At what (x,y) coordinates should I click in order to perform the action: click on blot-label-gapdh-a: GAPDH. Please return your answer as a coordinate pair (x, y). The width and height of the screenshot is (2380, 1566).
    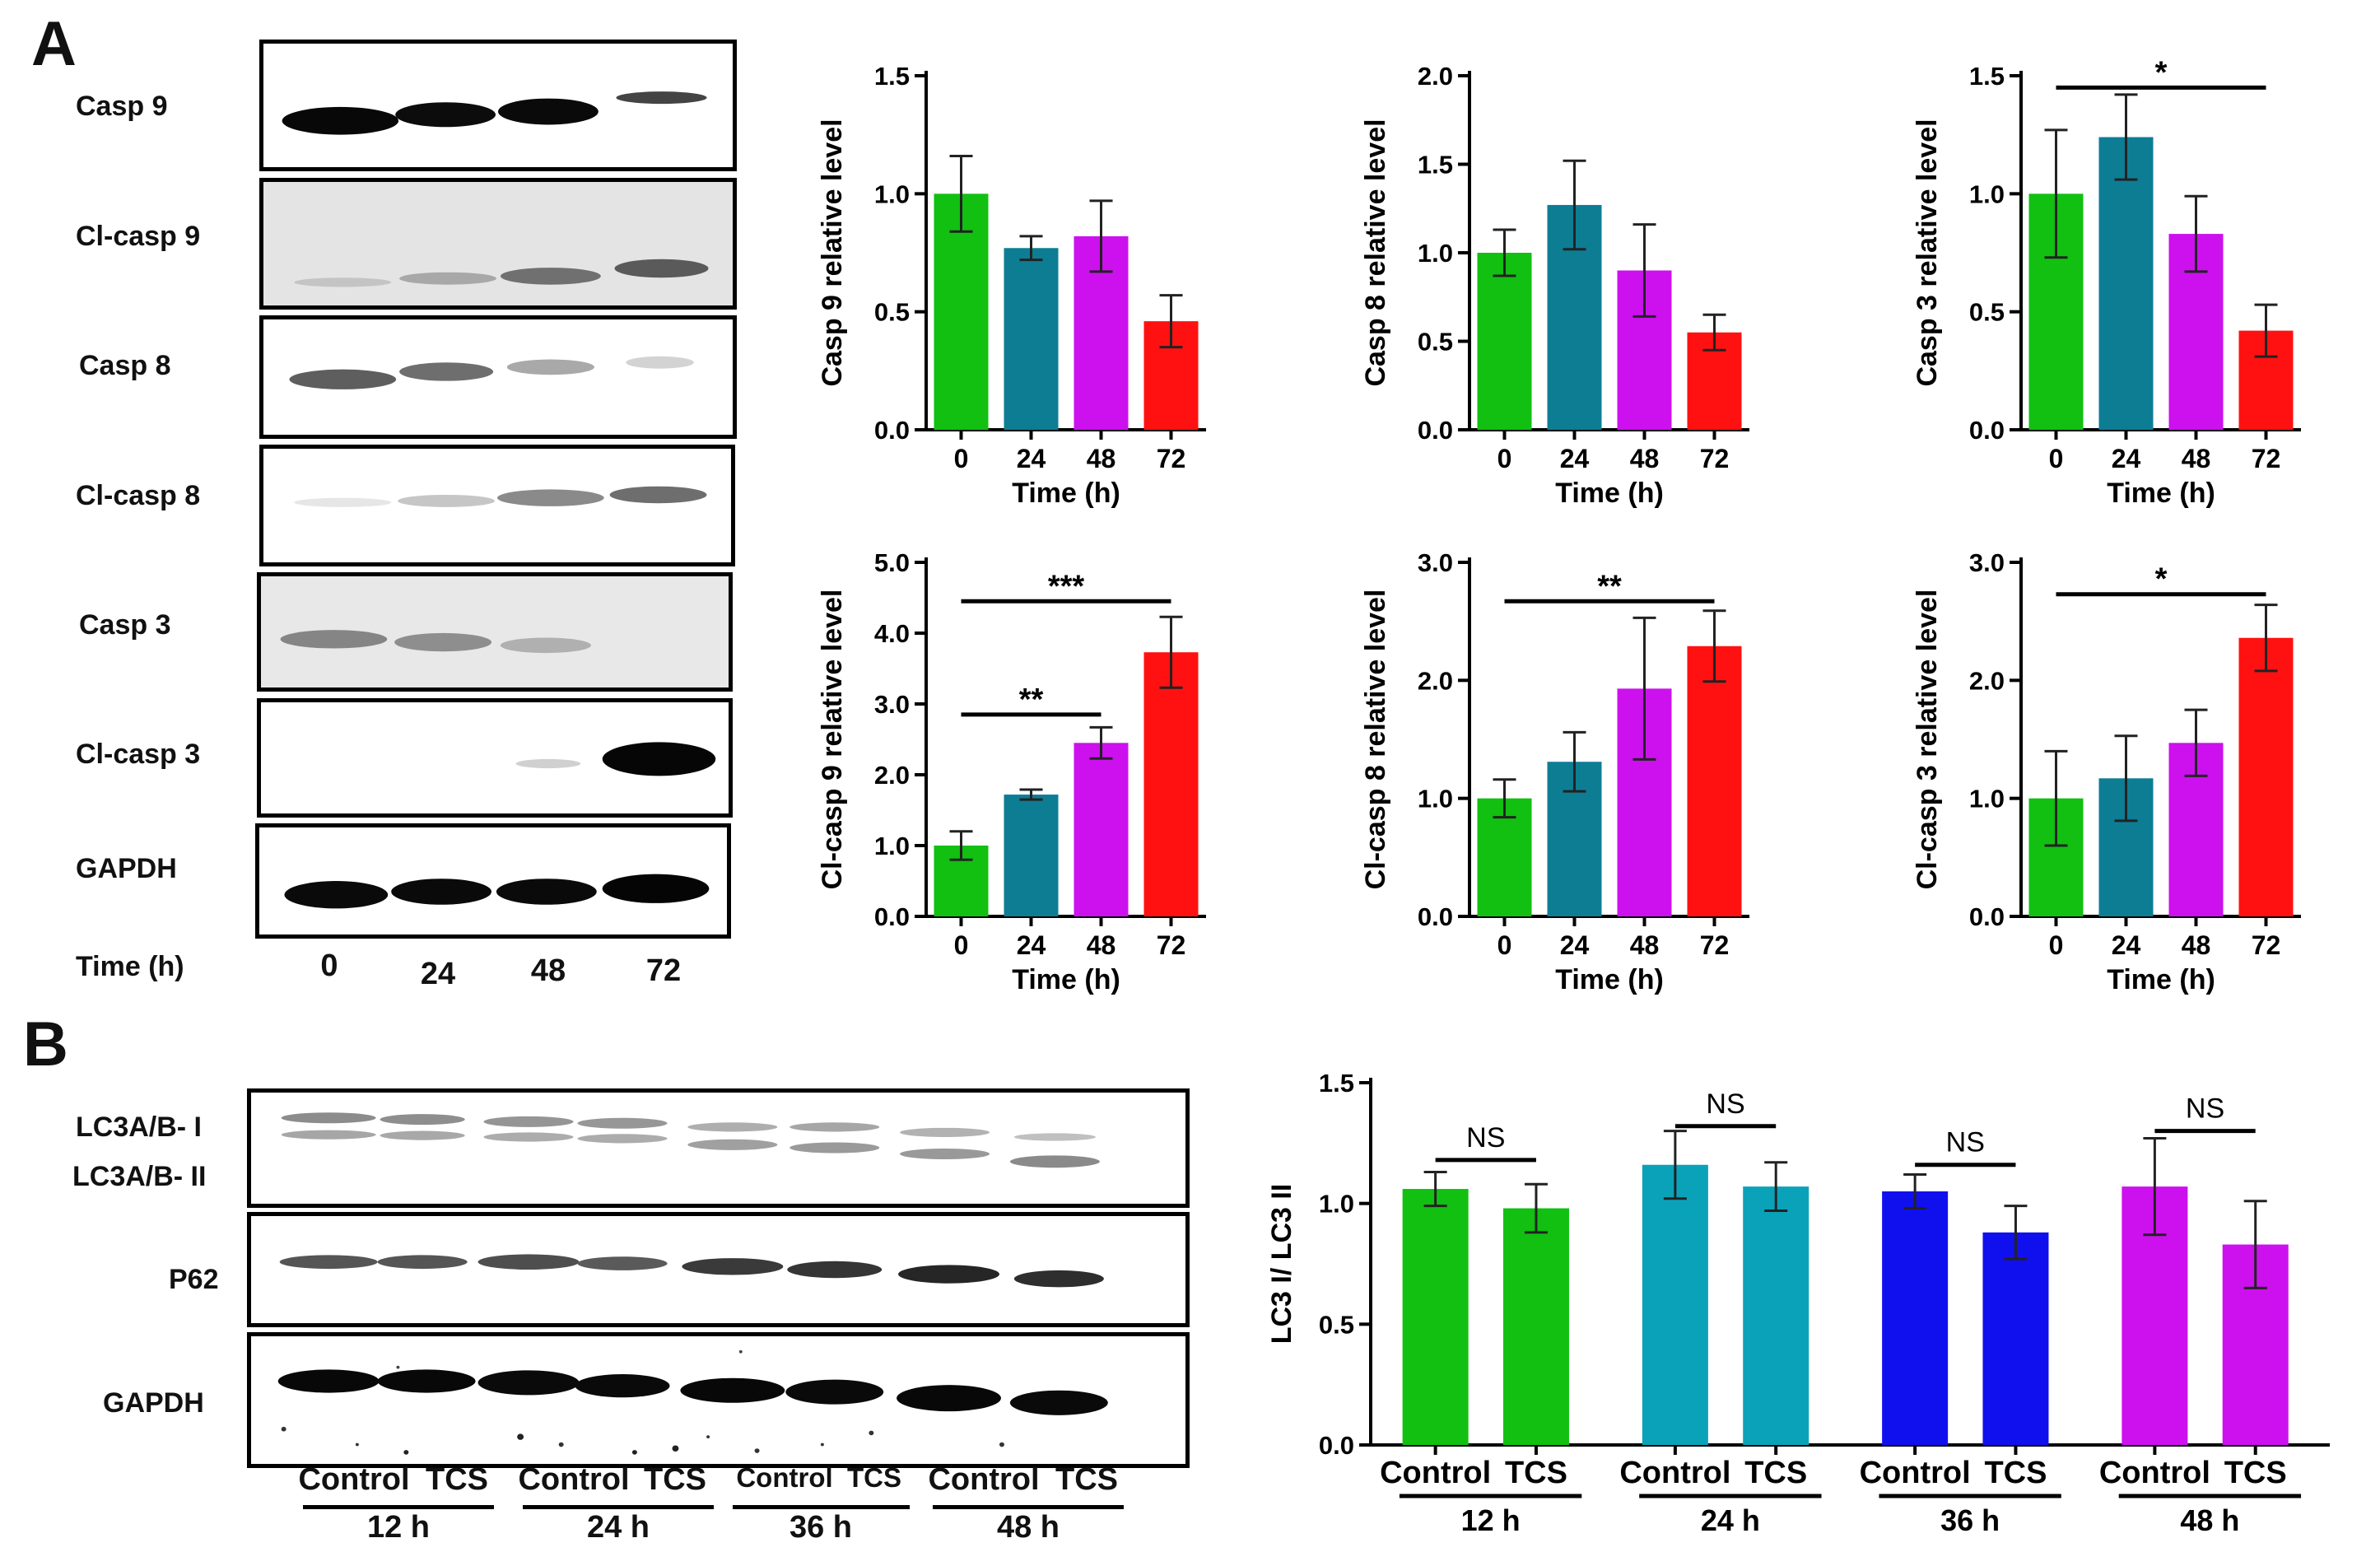
    Looking at the image, I should click on (126, 868).